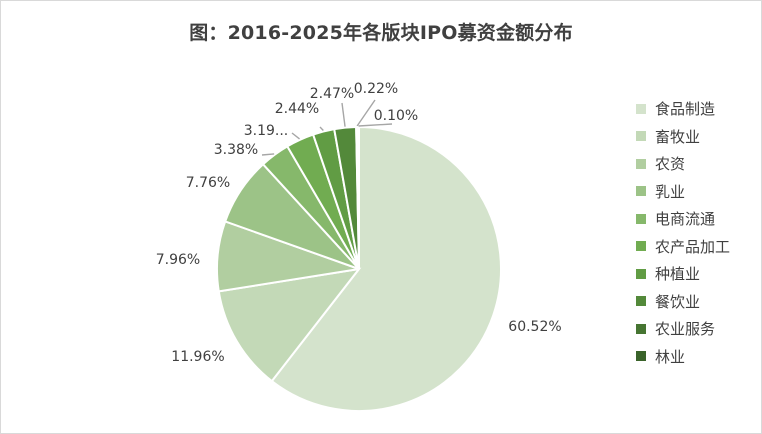 This screenshot has width=762, height=434. What do you see at coordinates (208, 183) in the screenshot?
I see `data-label-4: 7.76%` at bounding box center [208, 183].